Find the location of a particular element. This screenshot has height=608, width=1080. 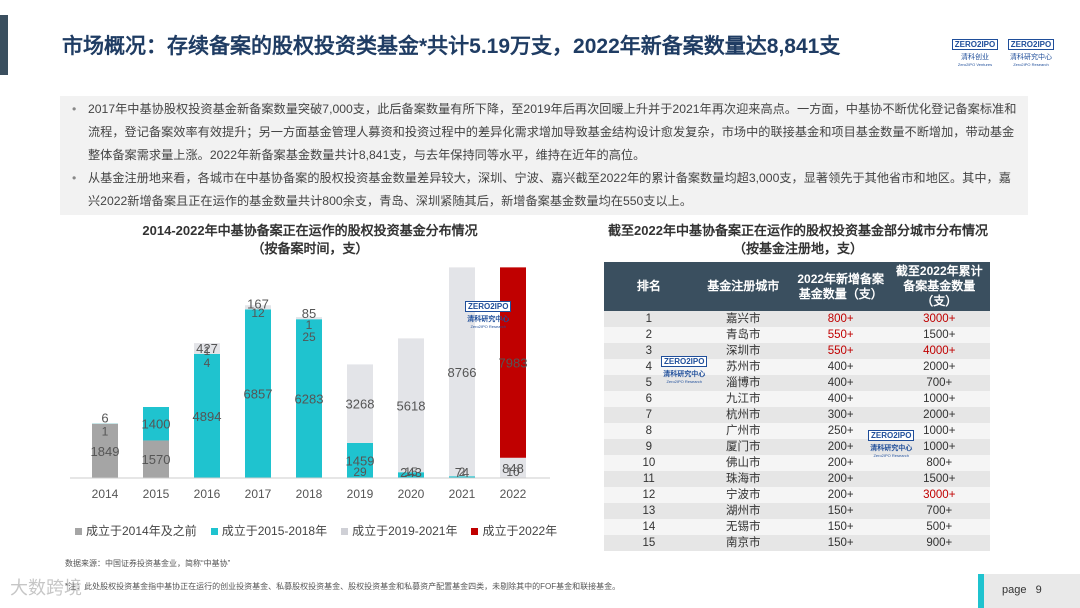

city-cell: 广州市 is located at coordinates (743, 431).